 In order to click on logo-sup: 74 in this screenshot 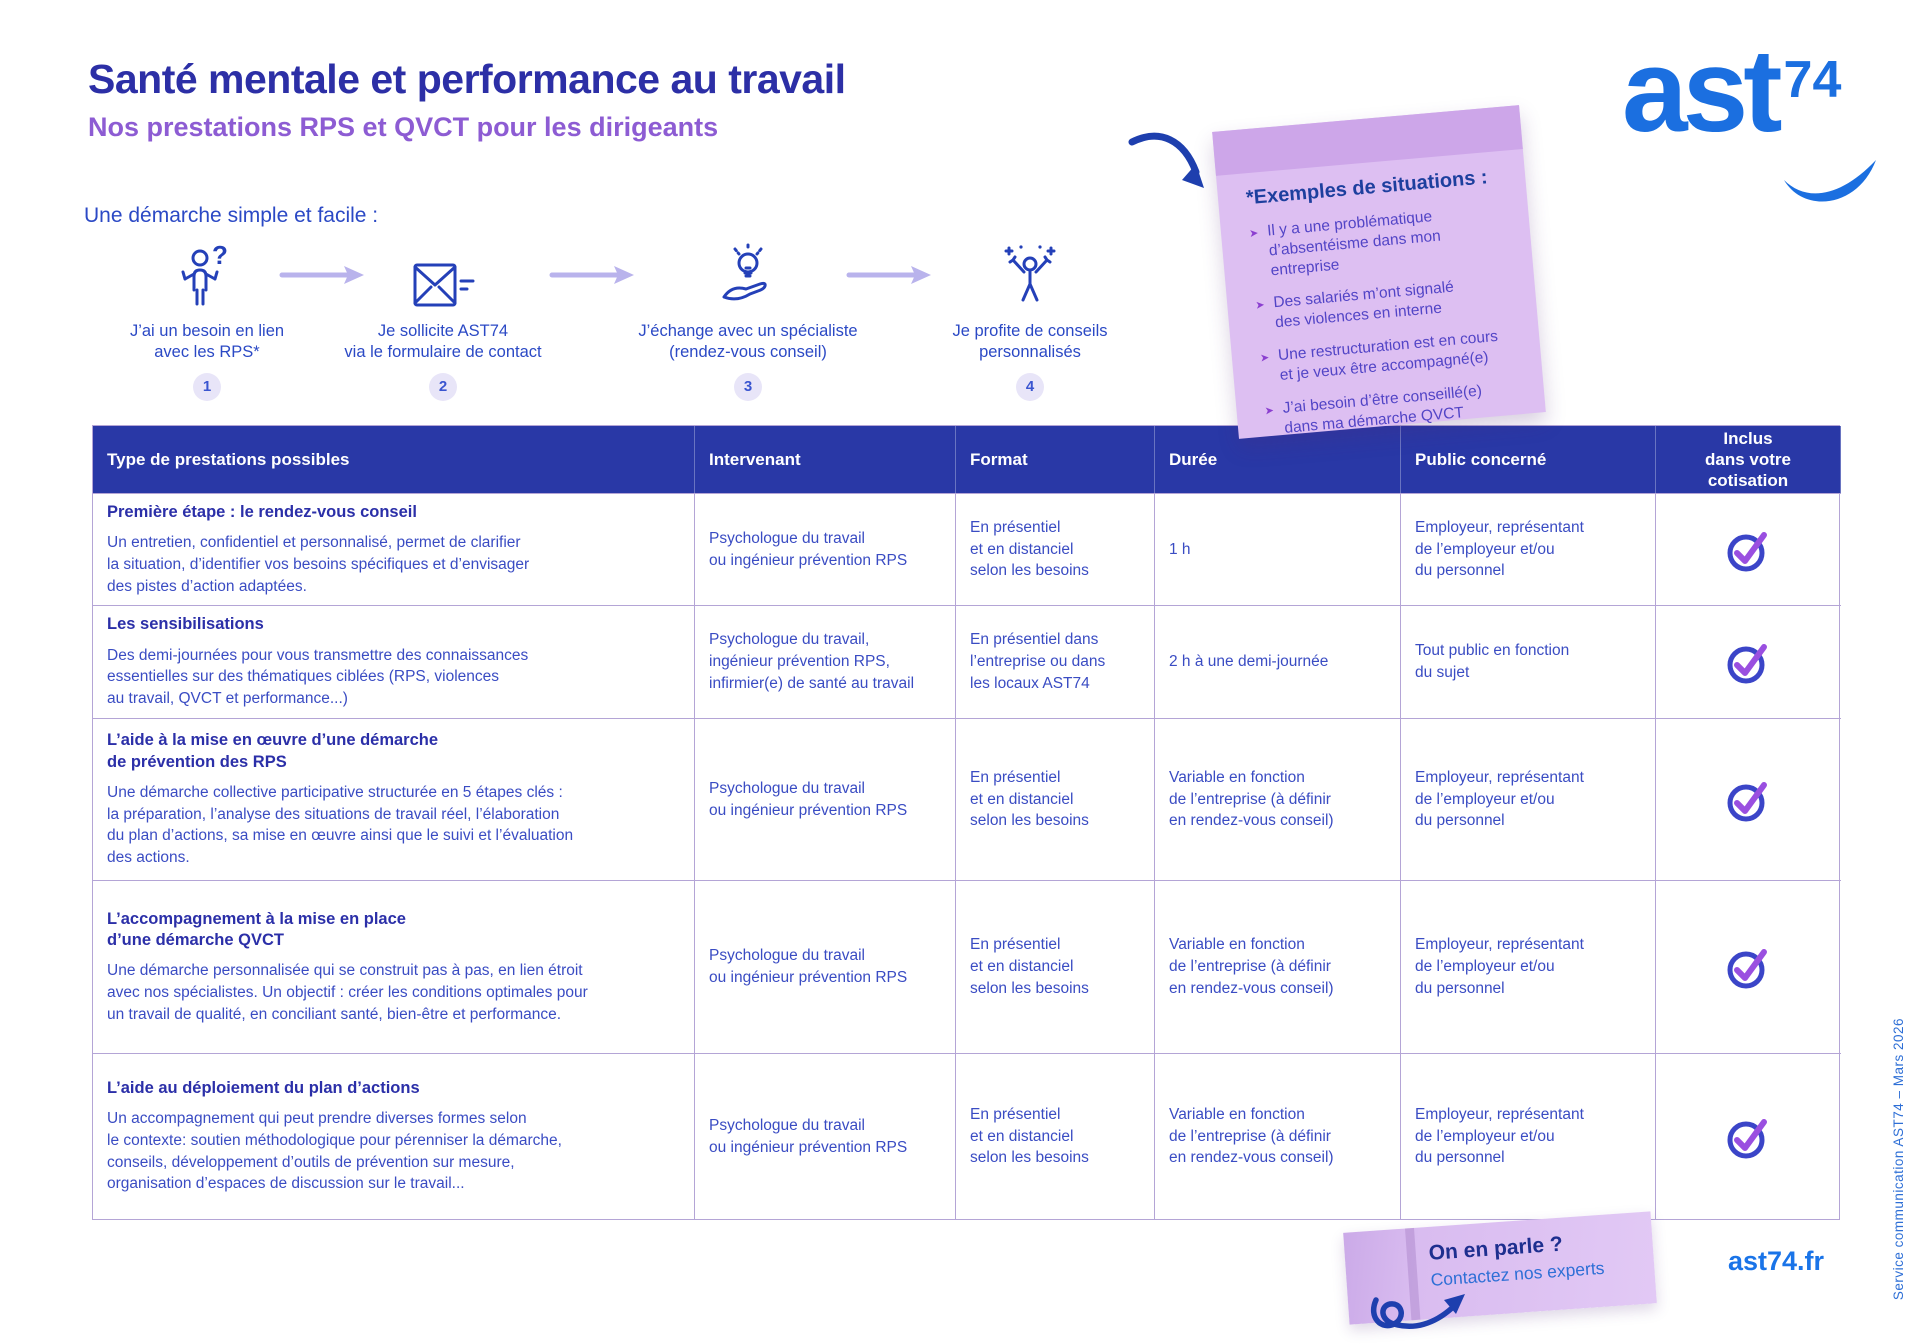, I will do `click(1812, 80)`.